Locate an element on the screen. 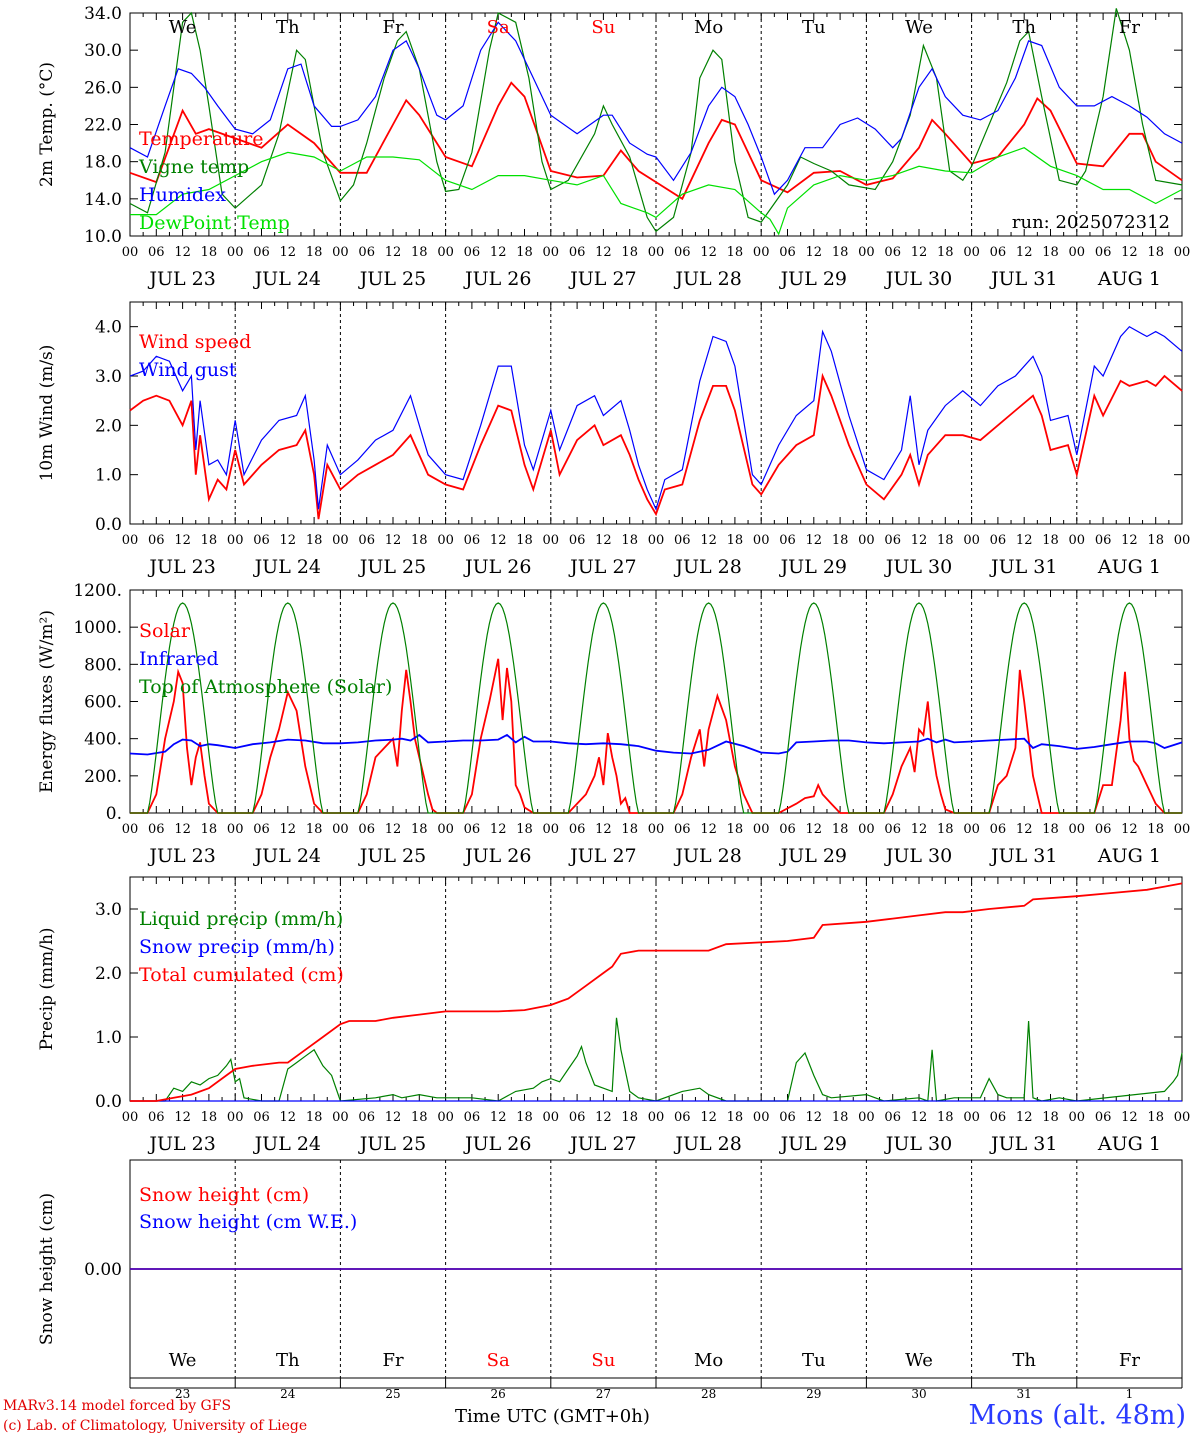 The width and height of the screenshot is (1194, 1444). run-label: run: 2025072312 is located at coordinates (1091, 222).